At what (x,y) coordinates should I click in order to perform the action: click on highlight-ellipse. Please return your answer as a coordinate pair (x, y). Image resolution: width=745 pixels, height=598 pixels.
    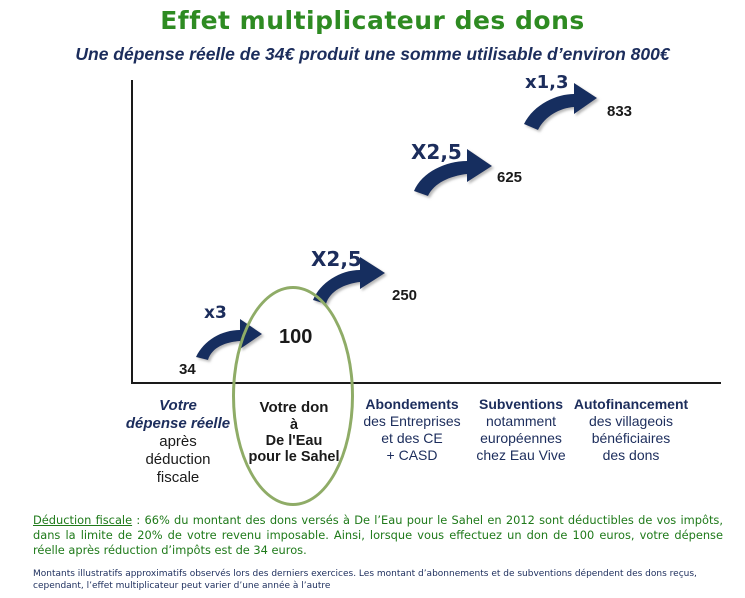
    Looking at the image, I should click on (293, 396).